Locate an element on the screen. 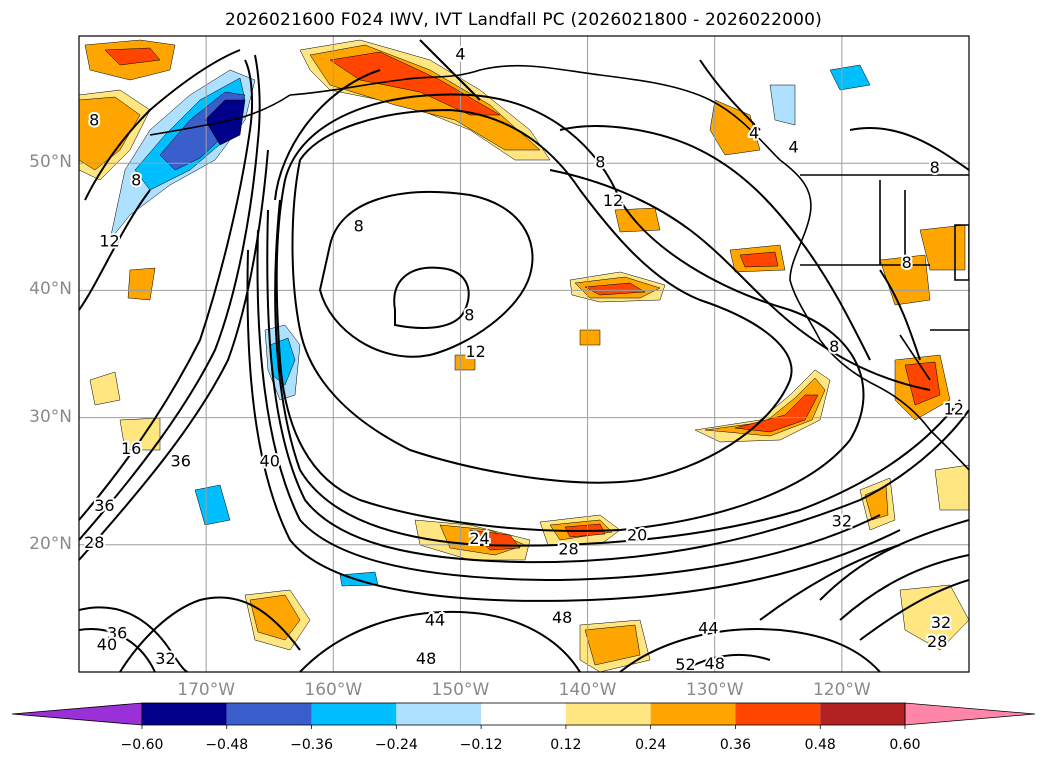 The height and width of the screenshot is (765, 1047). lon-label: 140°W is located at coordinates (587, 690).